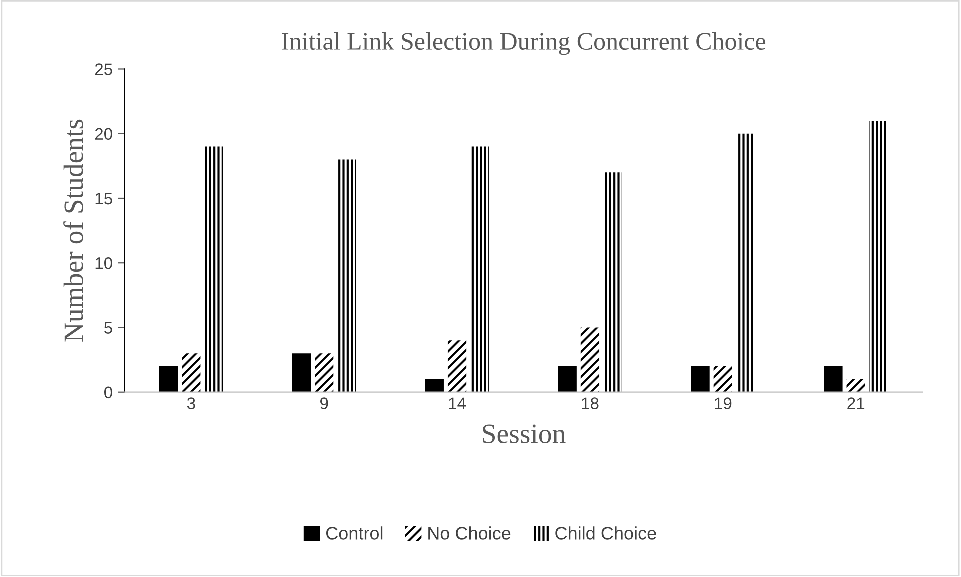  Describe the element at coordinates (524, 44) in the screenshot. I see `chart-title: Initial Link Selection During Concurrent Choice` at that location.